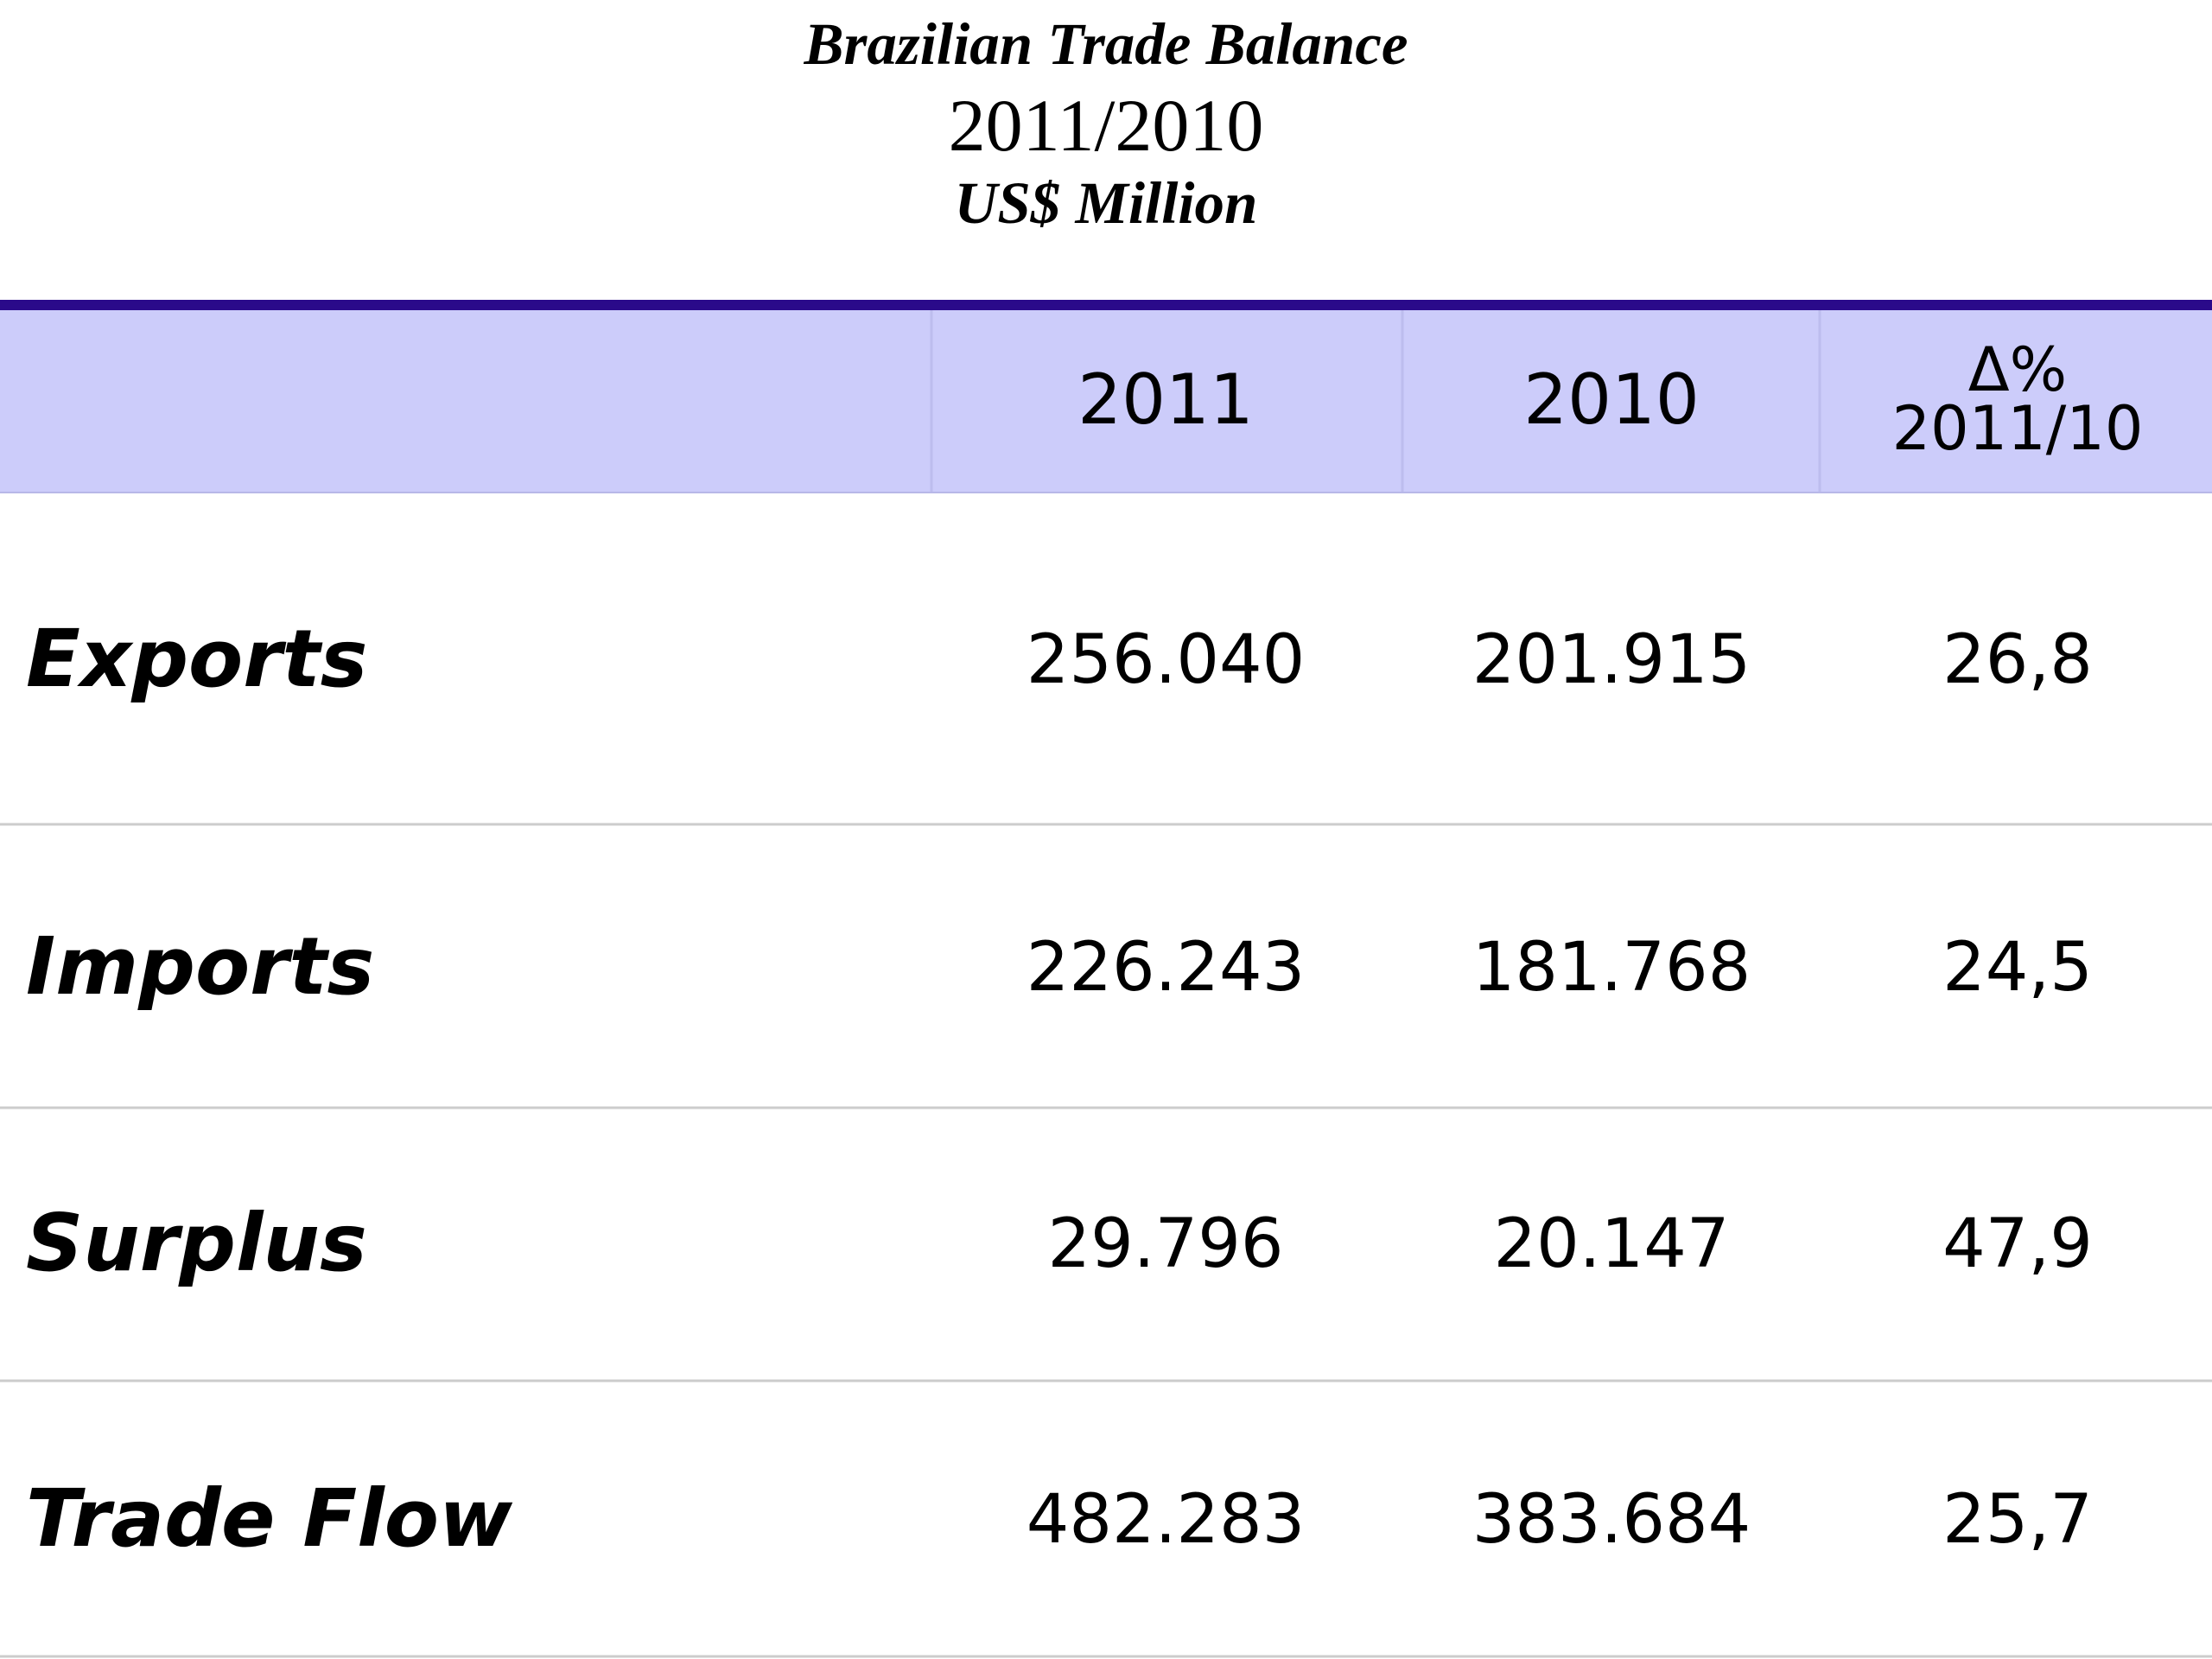  Describe the element at coordinates (1106, 1565) in the screenshot. I see `table-row: Trade Flow 482.283 383.684 25,7` at that location.